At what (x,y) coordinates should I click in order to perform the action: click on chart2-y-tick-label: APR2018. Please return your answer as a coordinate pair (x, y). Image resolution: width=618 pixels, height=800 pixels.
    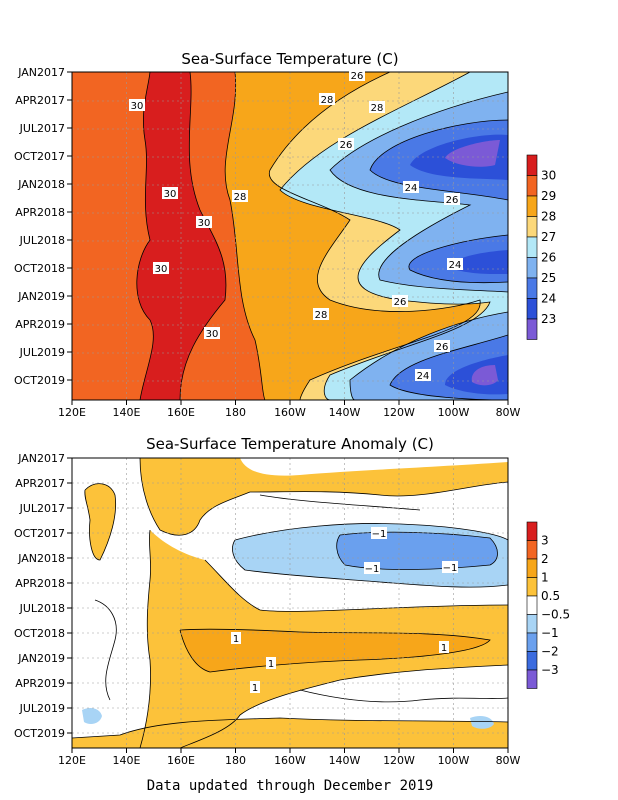
    Looking at the image, I should click on (40, 583).